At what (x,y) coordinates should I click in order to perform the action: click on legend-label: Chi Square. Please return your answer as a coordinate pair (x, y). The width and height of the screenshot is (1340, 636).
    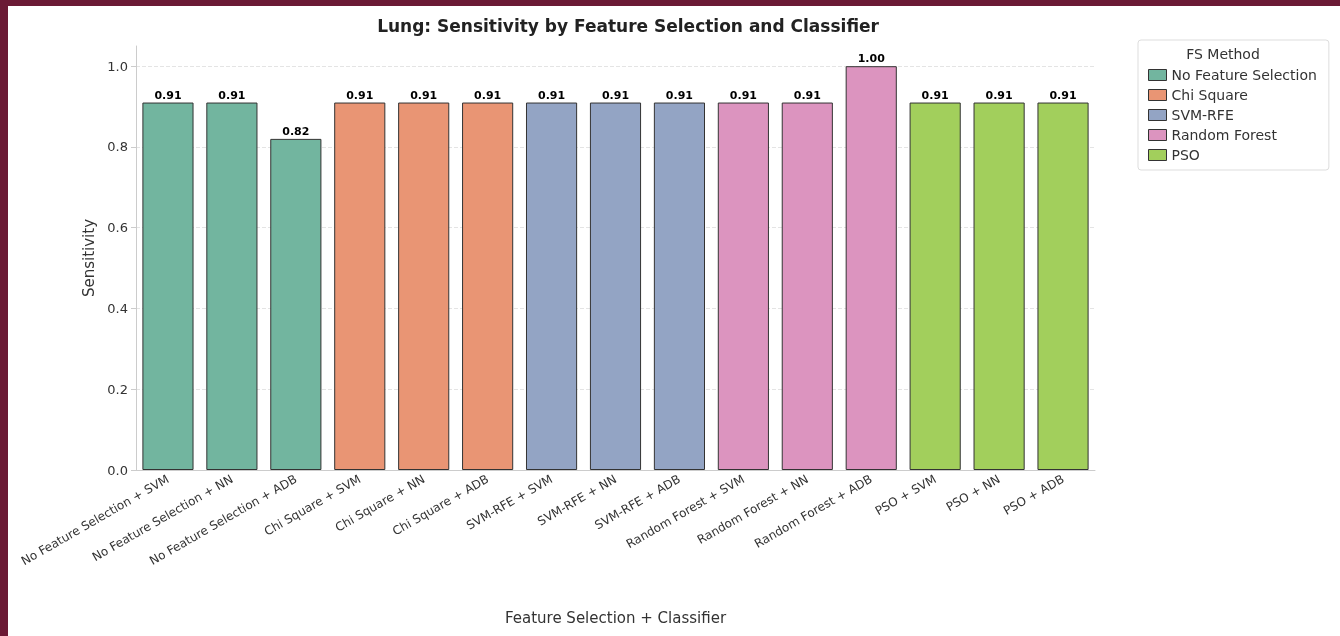
    Looking at the image, I should click on (1209, 95).